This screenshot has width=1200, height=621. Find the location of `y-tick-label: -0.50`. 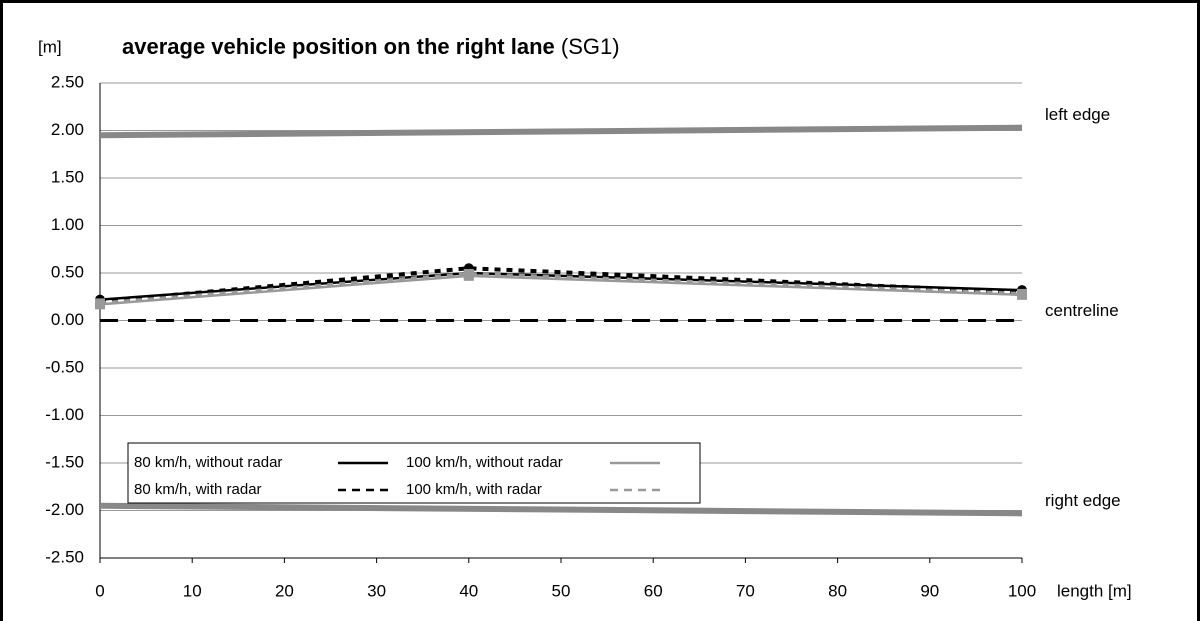

y-tick-label: -0.50 is located at coordinates (64, 366).